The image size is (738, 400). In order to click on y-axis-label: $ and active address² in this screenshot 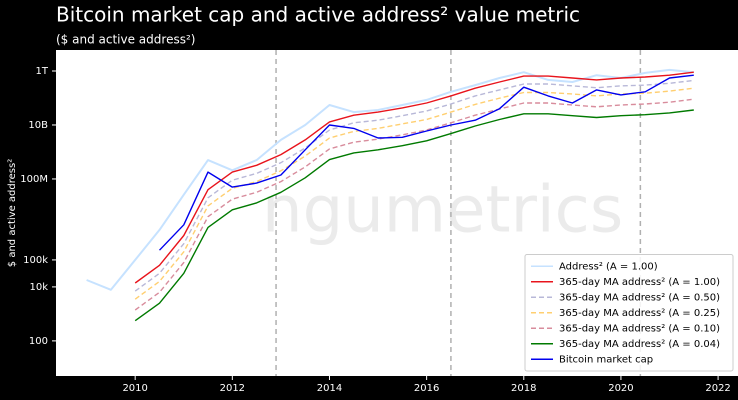, I will do `click(12, 213)`.